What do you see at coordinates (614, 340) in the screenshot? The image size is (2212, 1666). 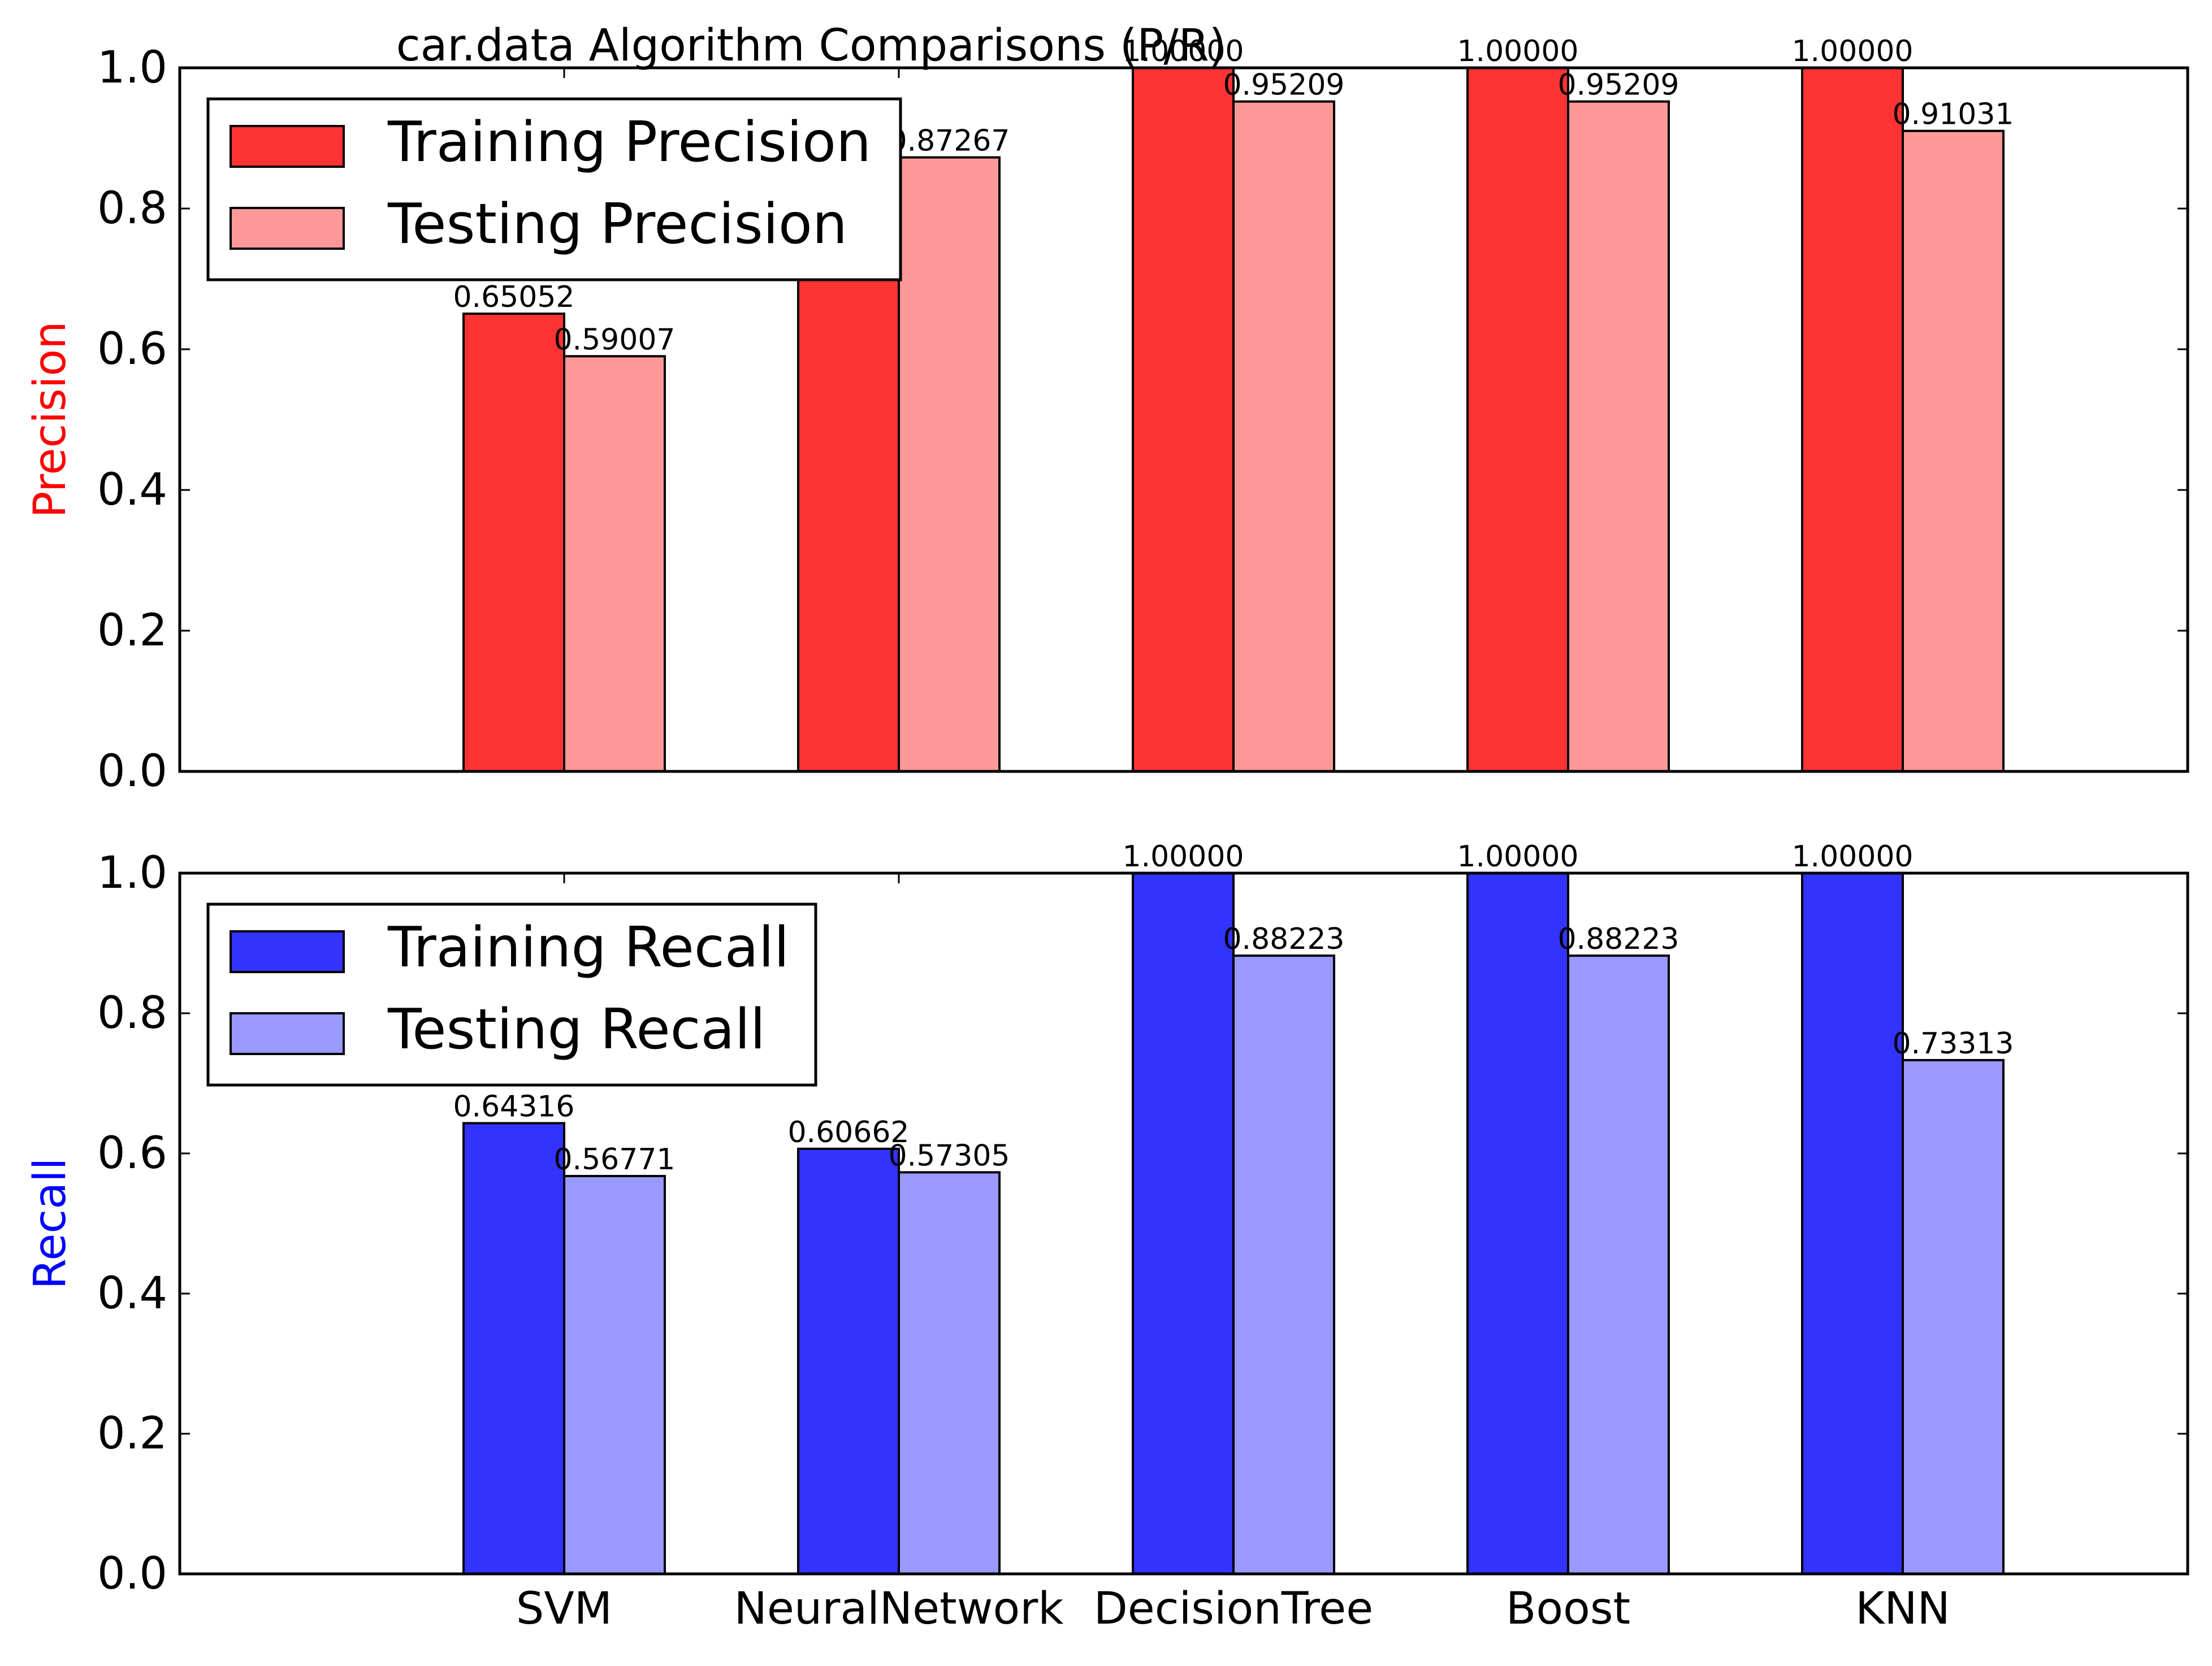 I see `data-label: 0.59007` at bounding box center [614, 340].